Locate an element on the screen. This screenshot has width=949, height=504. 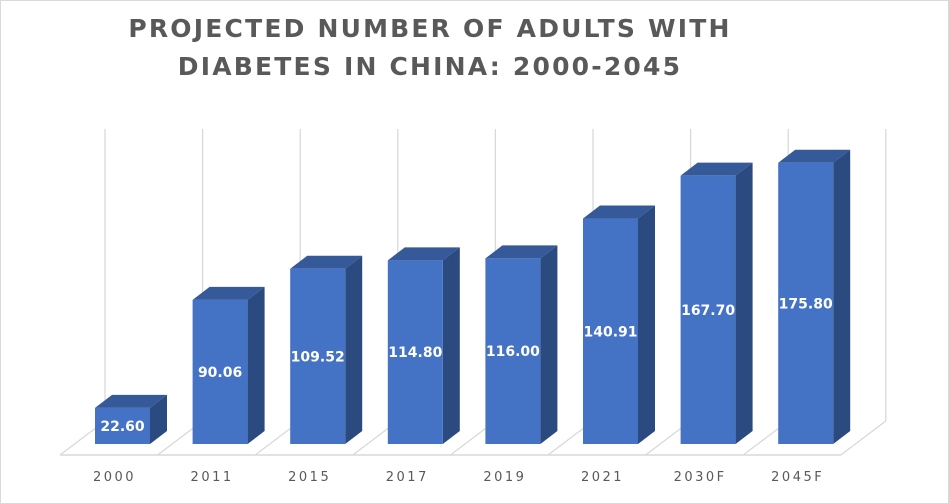
x-tick-label: 2011 is located at coordinates (212, 477).